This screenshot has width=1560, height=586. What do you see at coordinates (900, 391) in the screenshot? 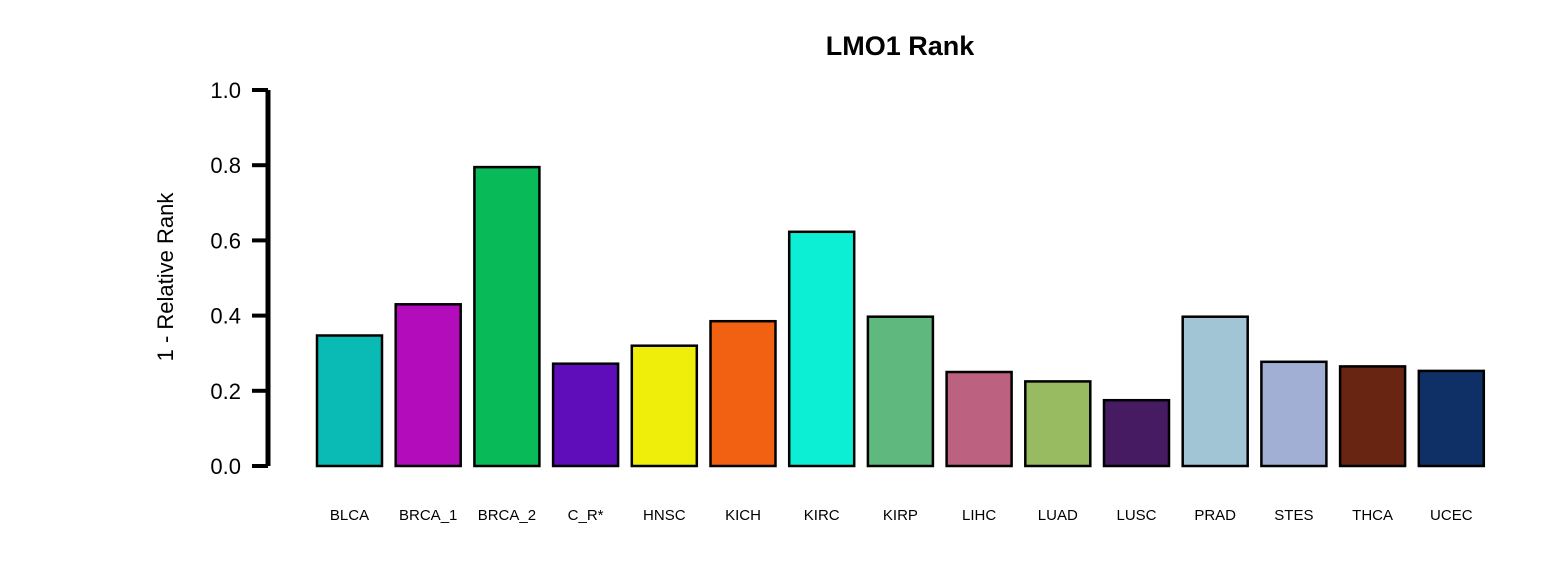
I see `bar-kirp` at bounding box center [900, 391].